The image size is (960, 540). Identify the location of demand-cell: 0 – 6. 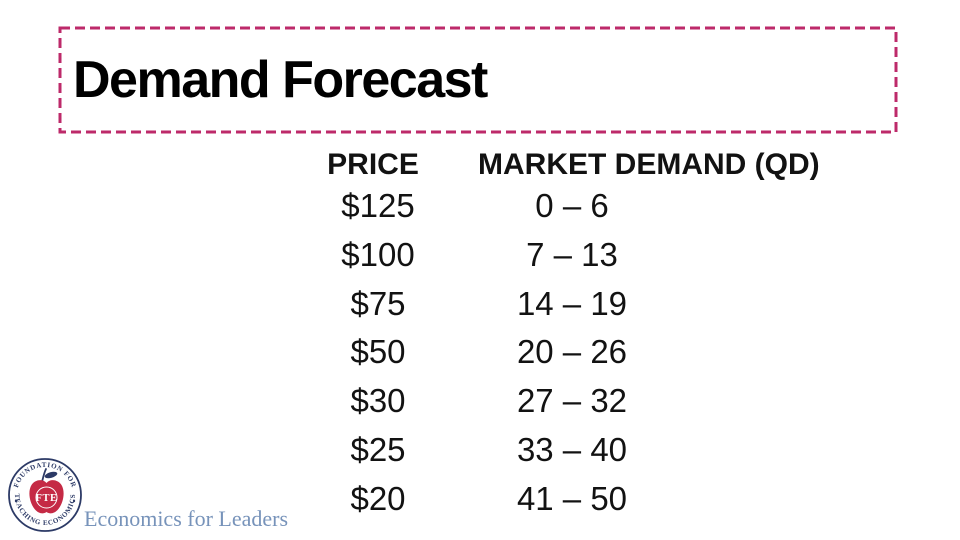
(572, 205).